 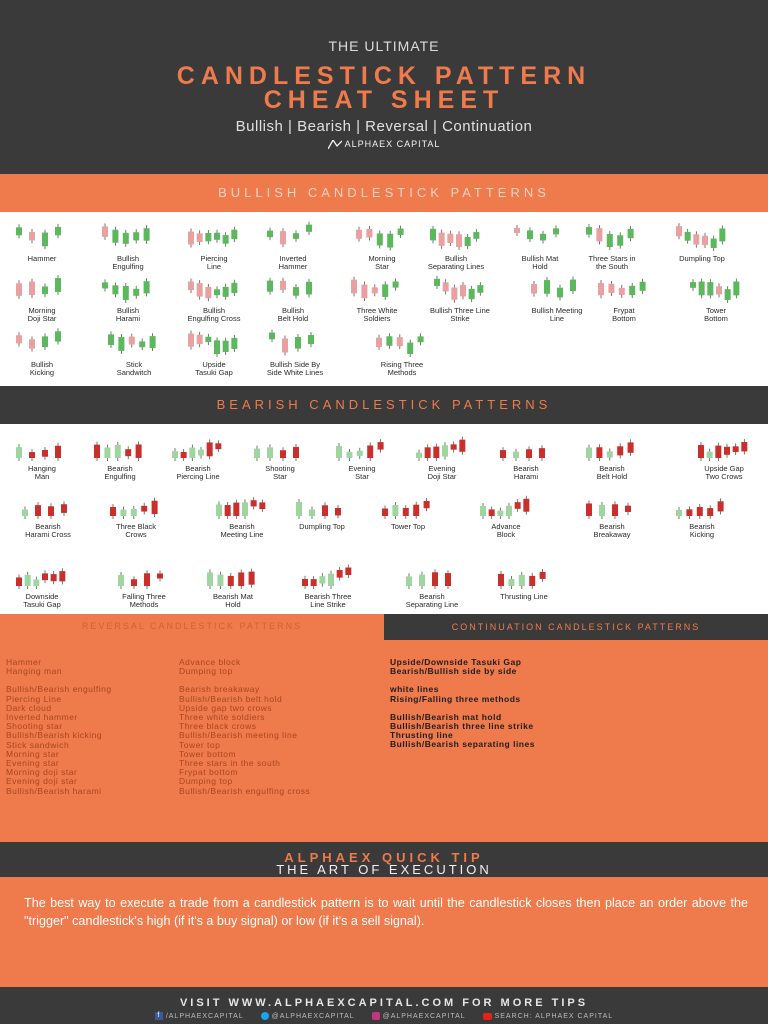 What do you see at coordinates (295, 372) in the screenshot?
I see `pattern-label-line2: Side White Lines` at bounding box center [295, 372].